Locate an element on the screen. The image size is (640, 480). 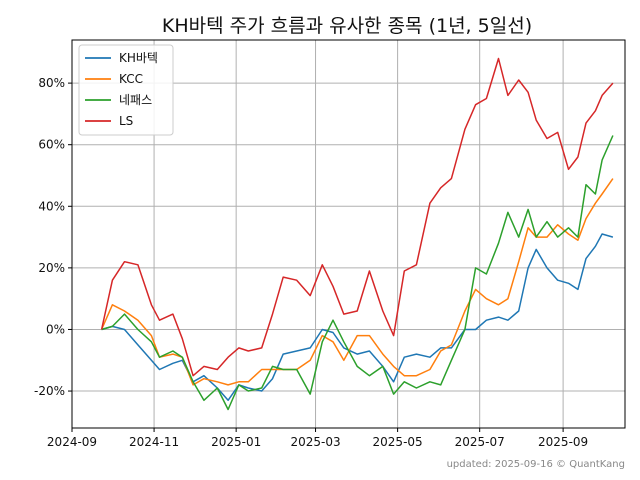
legend-label: LS is located at coordinates (126, 121).